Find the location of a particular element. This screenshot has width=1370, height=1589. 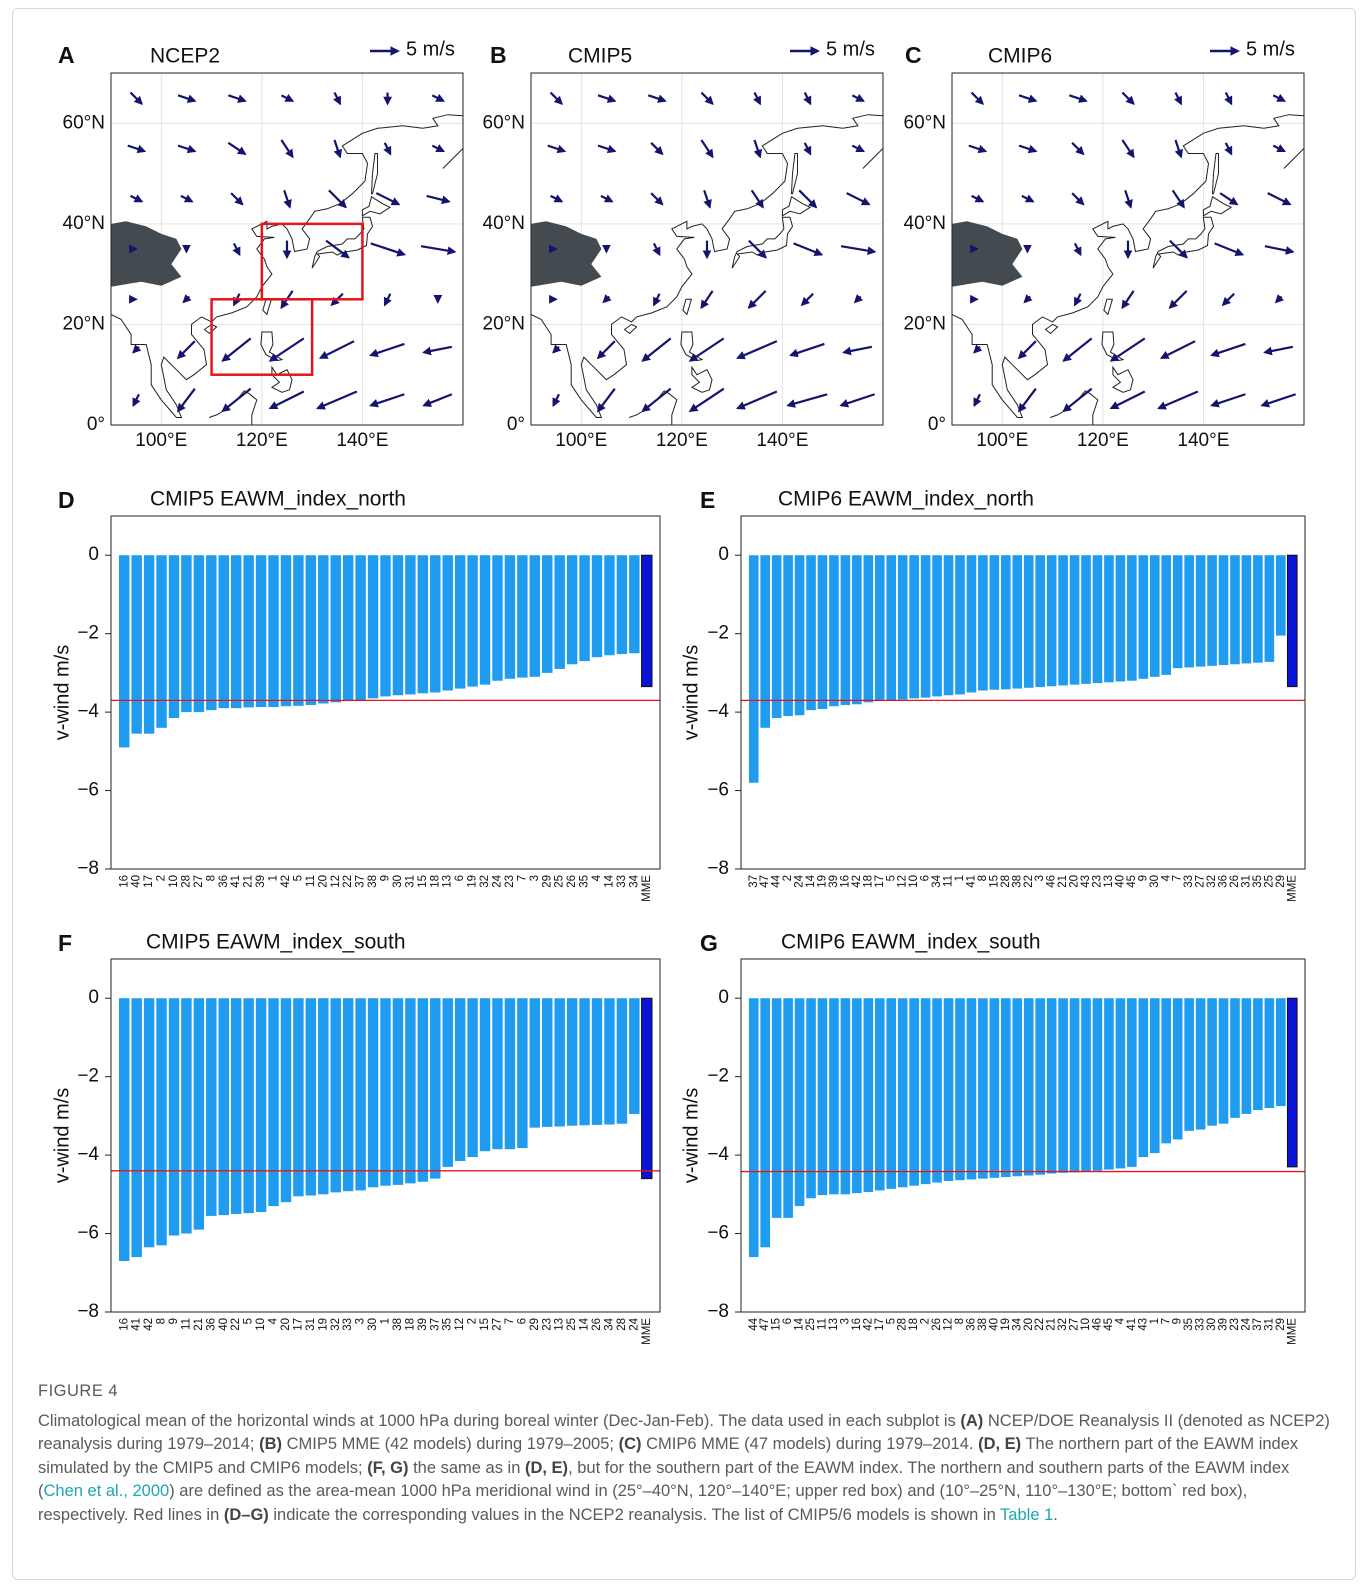

coastline is located at coordinates (1293, 146).